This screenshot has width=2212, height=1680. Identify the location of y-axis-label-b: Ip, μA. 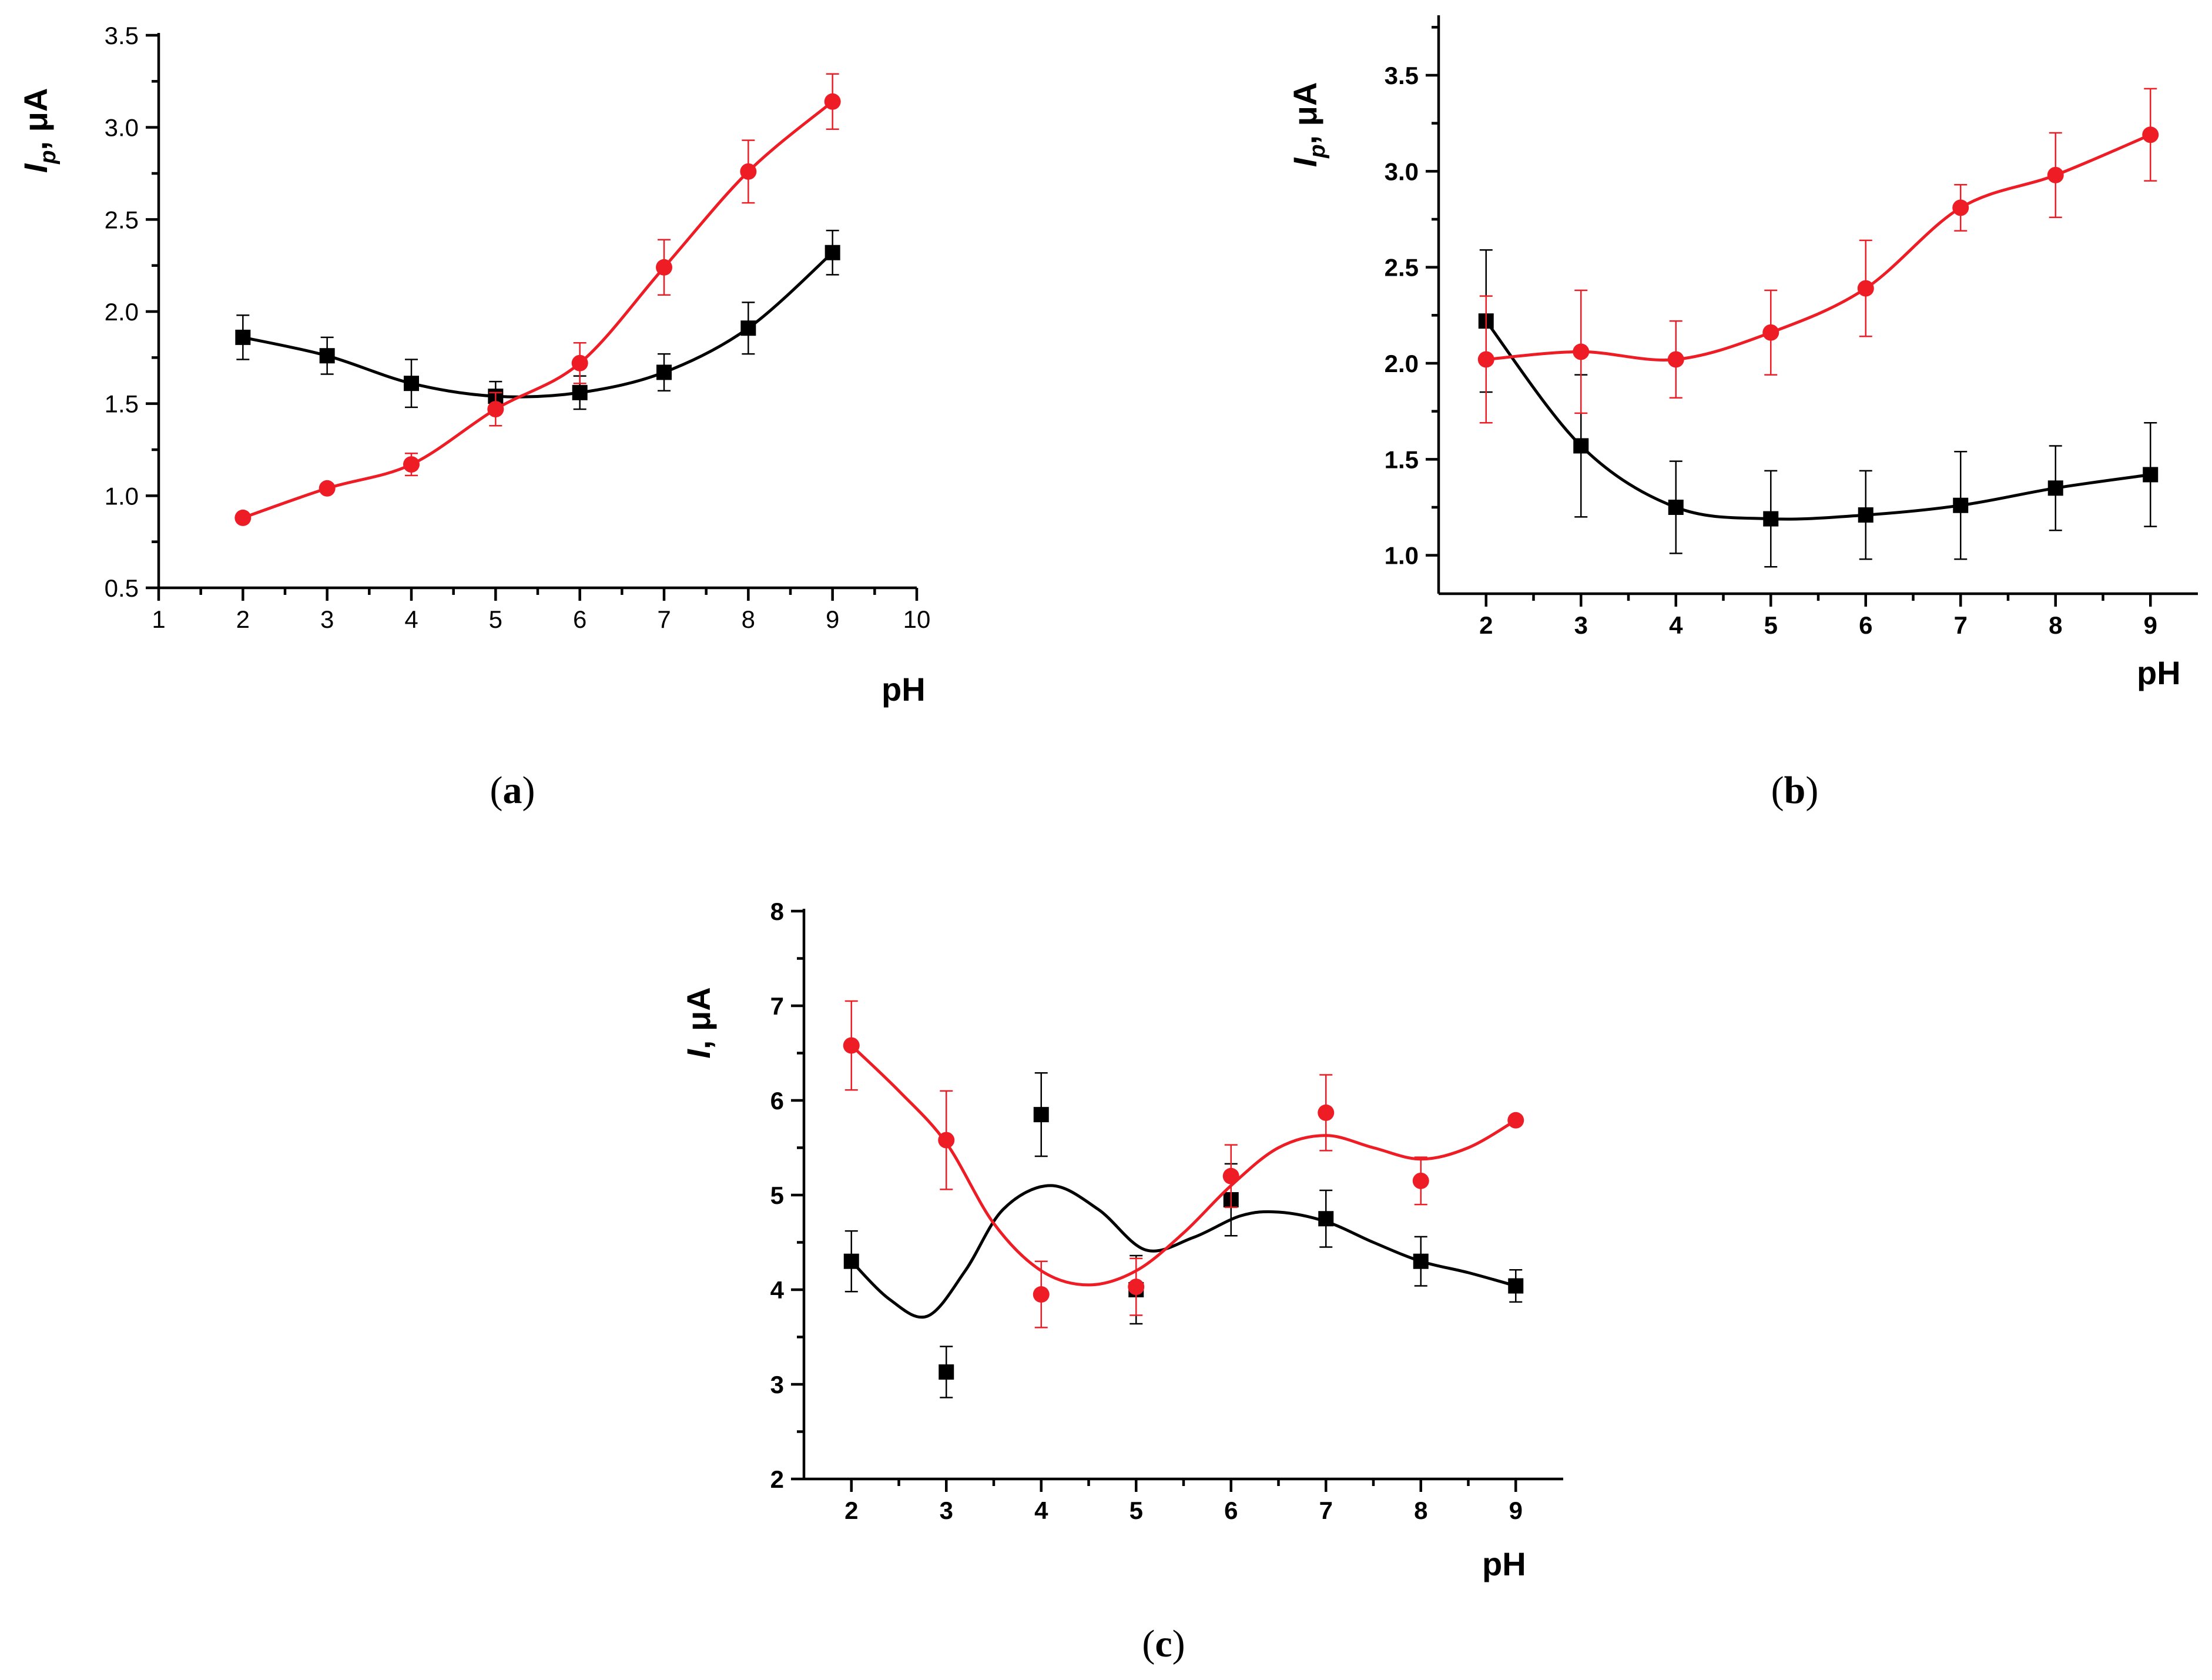
(1308, 125).